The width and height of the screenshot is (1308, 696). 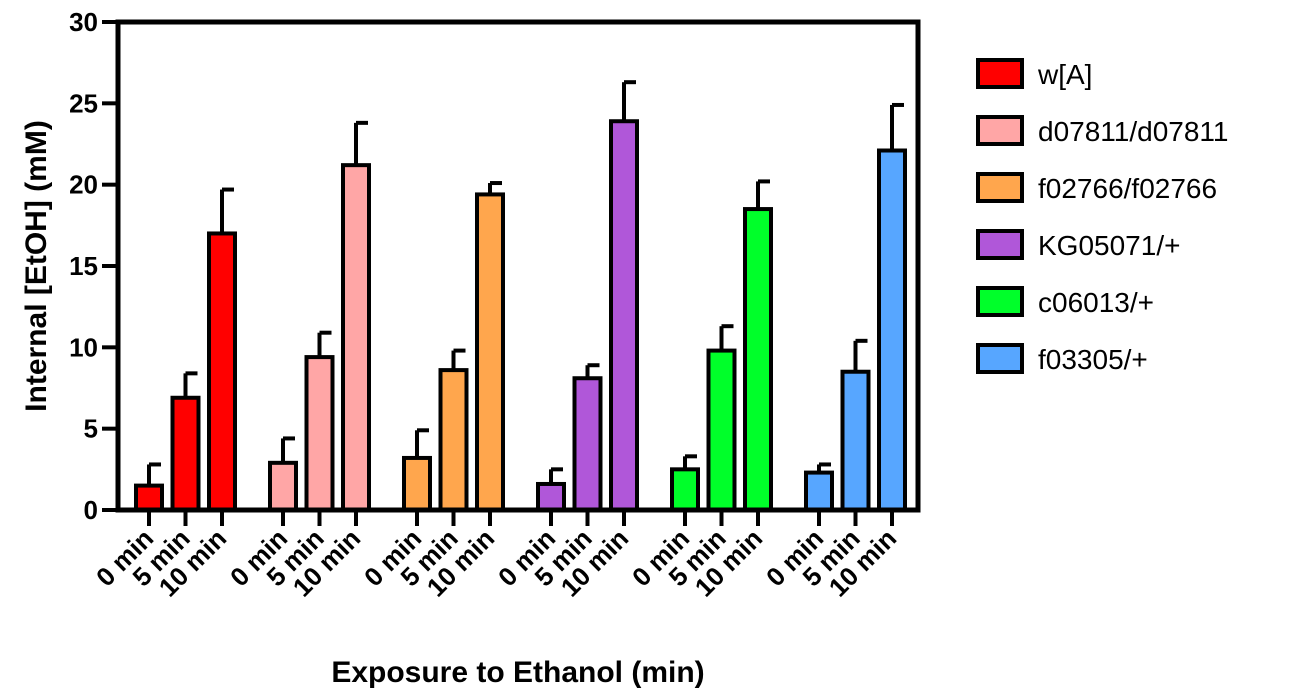 I want to click on legend-label: f02766/f02766, so click(x=1127, y=188).